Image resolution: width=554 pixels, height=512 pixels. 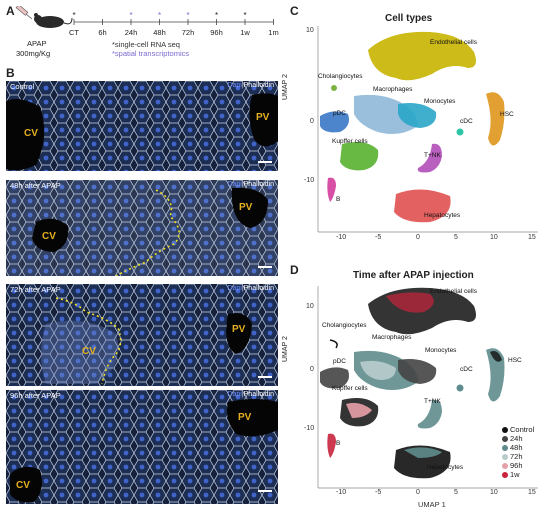 I want to click on label-pdc: pDC, so click(x=340, y=113).